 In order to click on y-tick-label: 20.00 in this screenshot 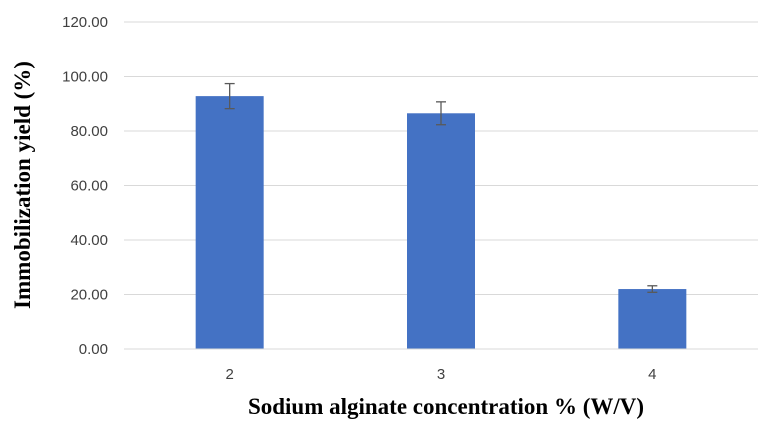, I will do `click(89, 295)`.